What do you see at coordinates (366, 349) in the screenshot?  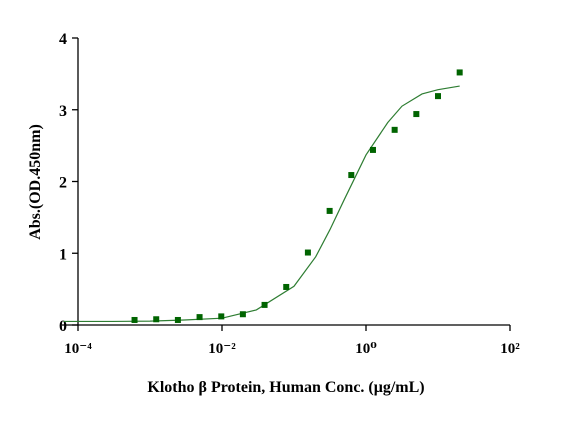 I see `x-tick-label: 10⁰` at bounding box center [366, 349].